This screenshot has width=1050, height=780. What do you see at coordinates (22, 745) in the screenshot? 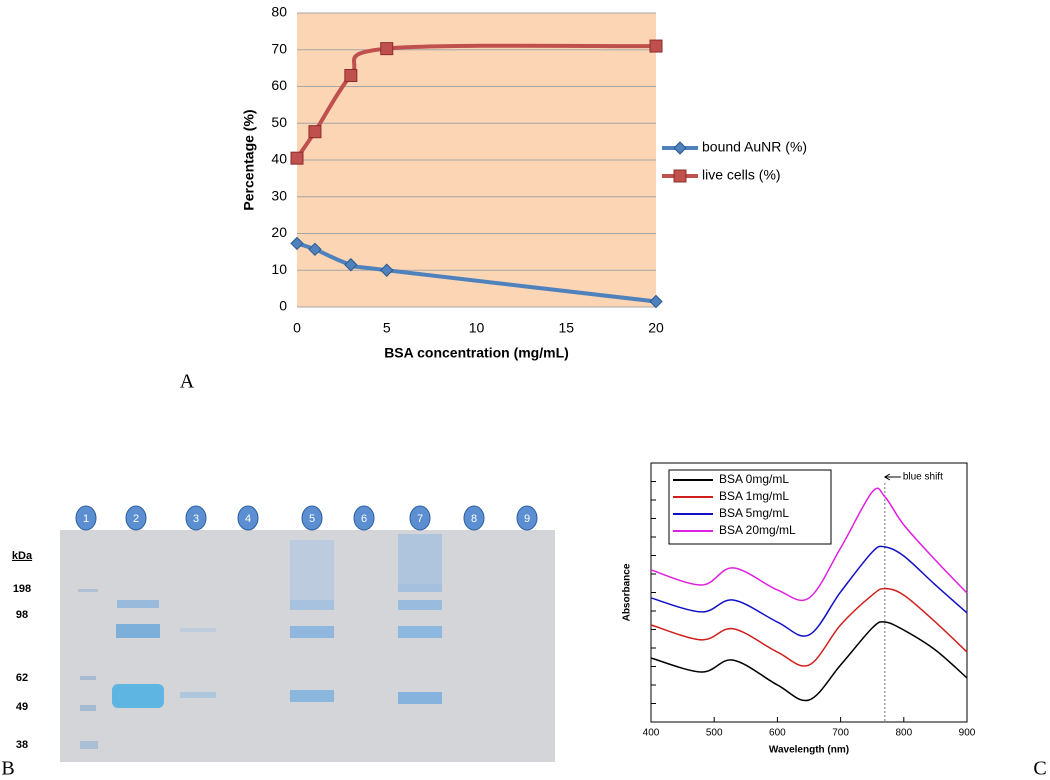
I see `marker-label: 38` at bounding box center [22, 745].